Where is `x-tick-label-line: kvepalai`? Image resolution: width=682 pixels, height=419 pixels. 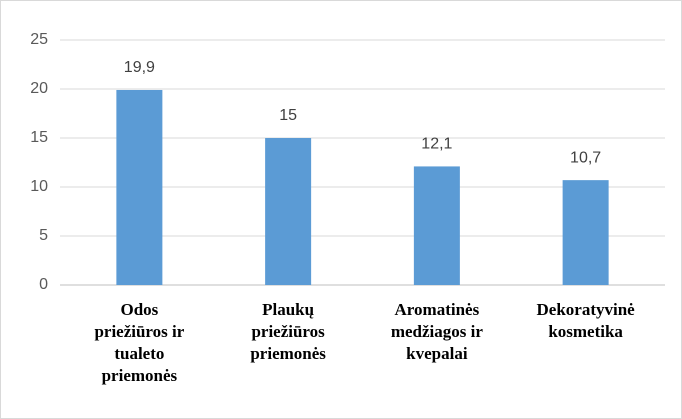
x-tick-label-line: kvepalai is located at coordinates (437, 353).